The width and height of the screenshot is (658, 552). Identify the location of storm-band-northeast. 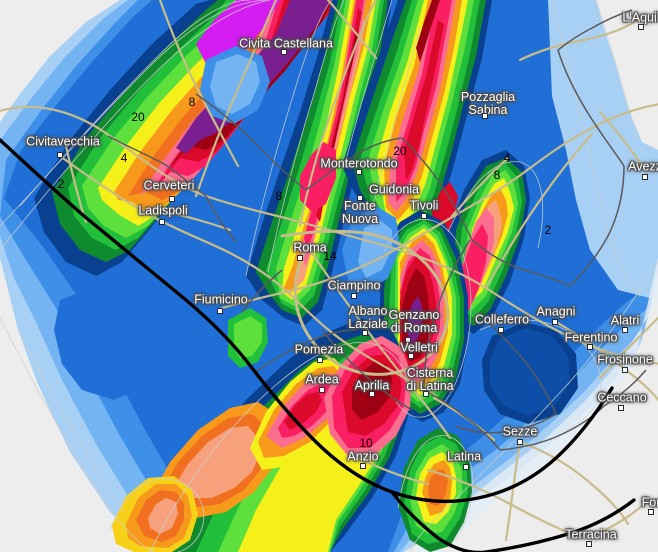
(417, 126).